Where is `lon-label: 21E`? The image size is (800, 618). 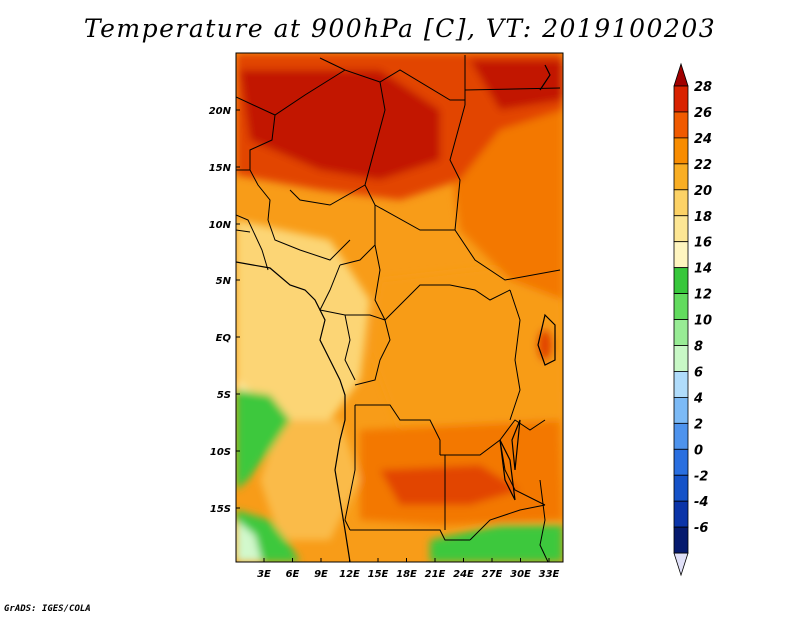
lon-label: 21E is located at coordinates (435, 574).